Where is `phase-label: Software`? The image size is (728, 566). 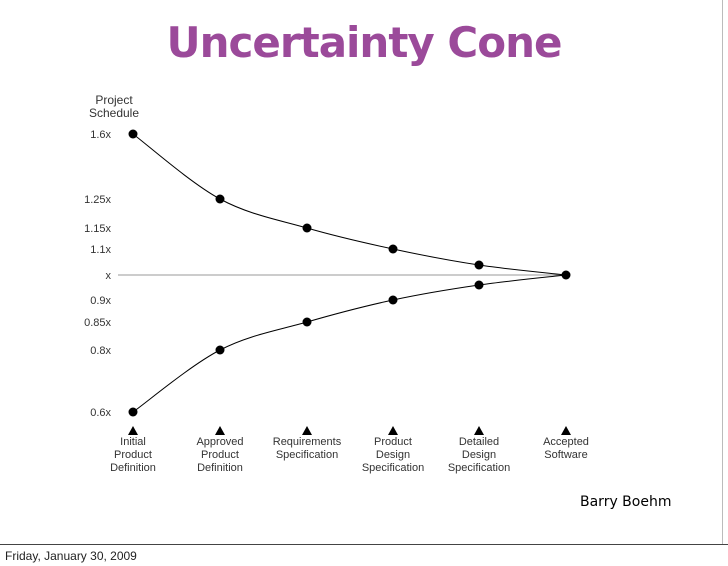
phase-label: Software is located at coordinates (565, 455).